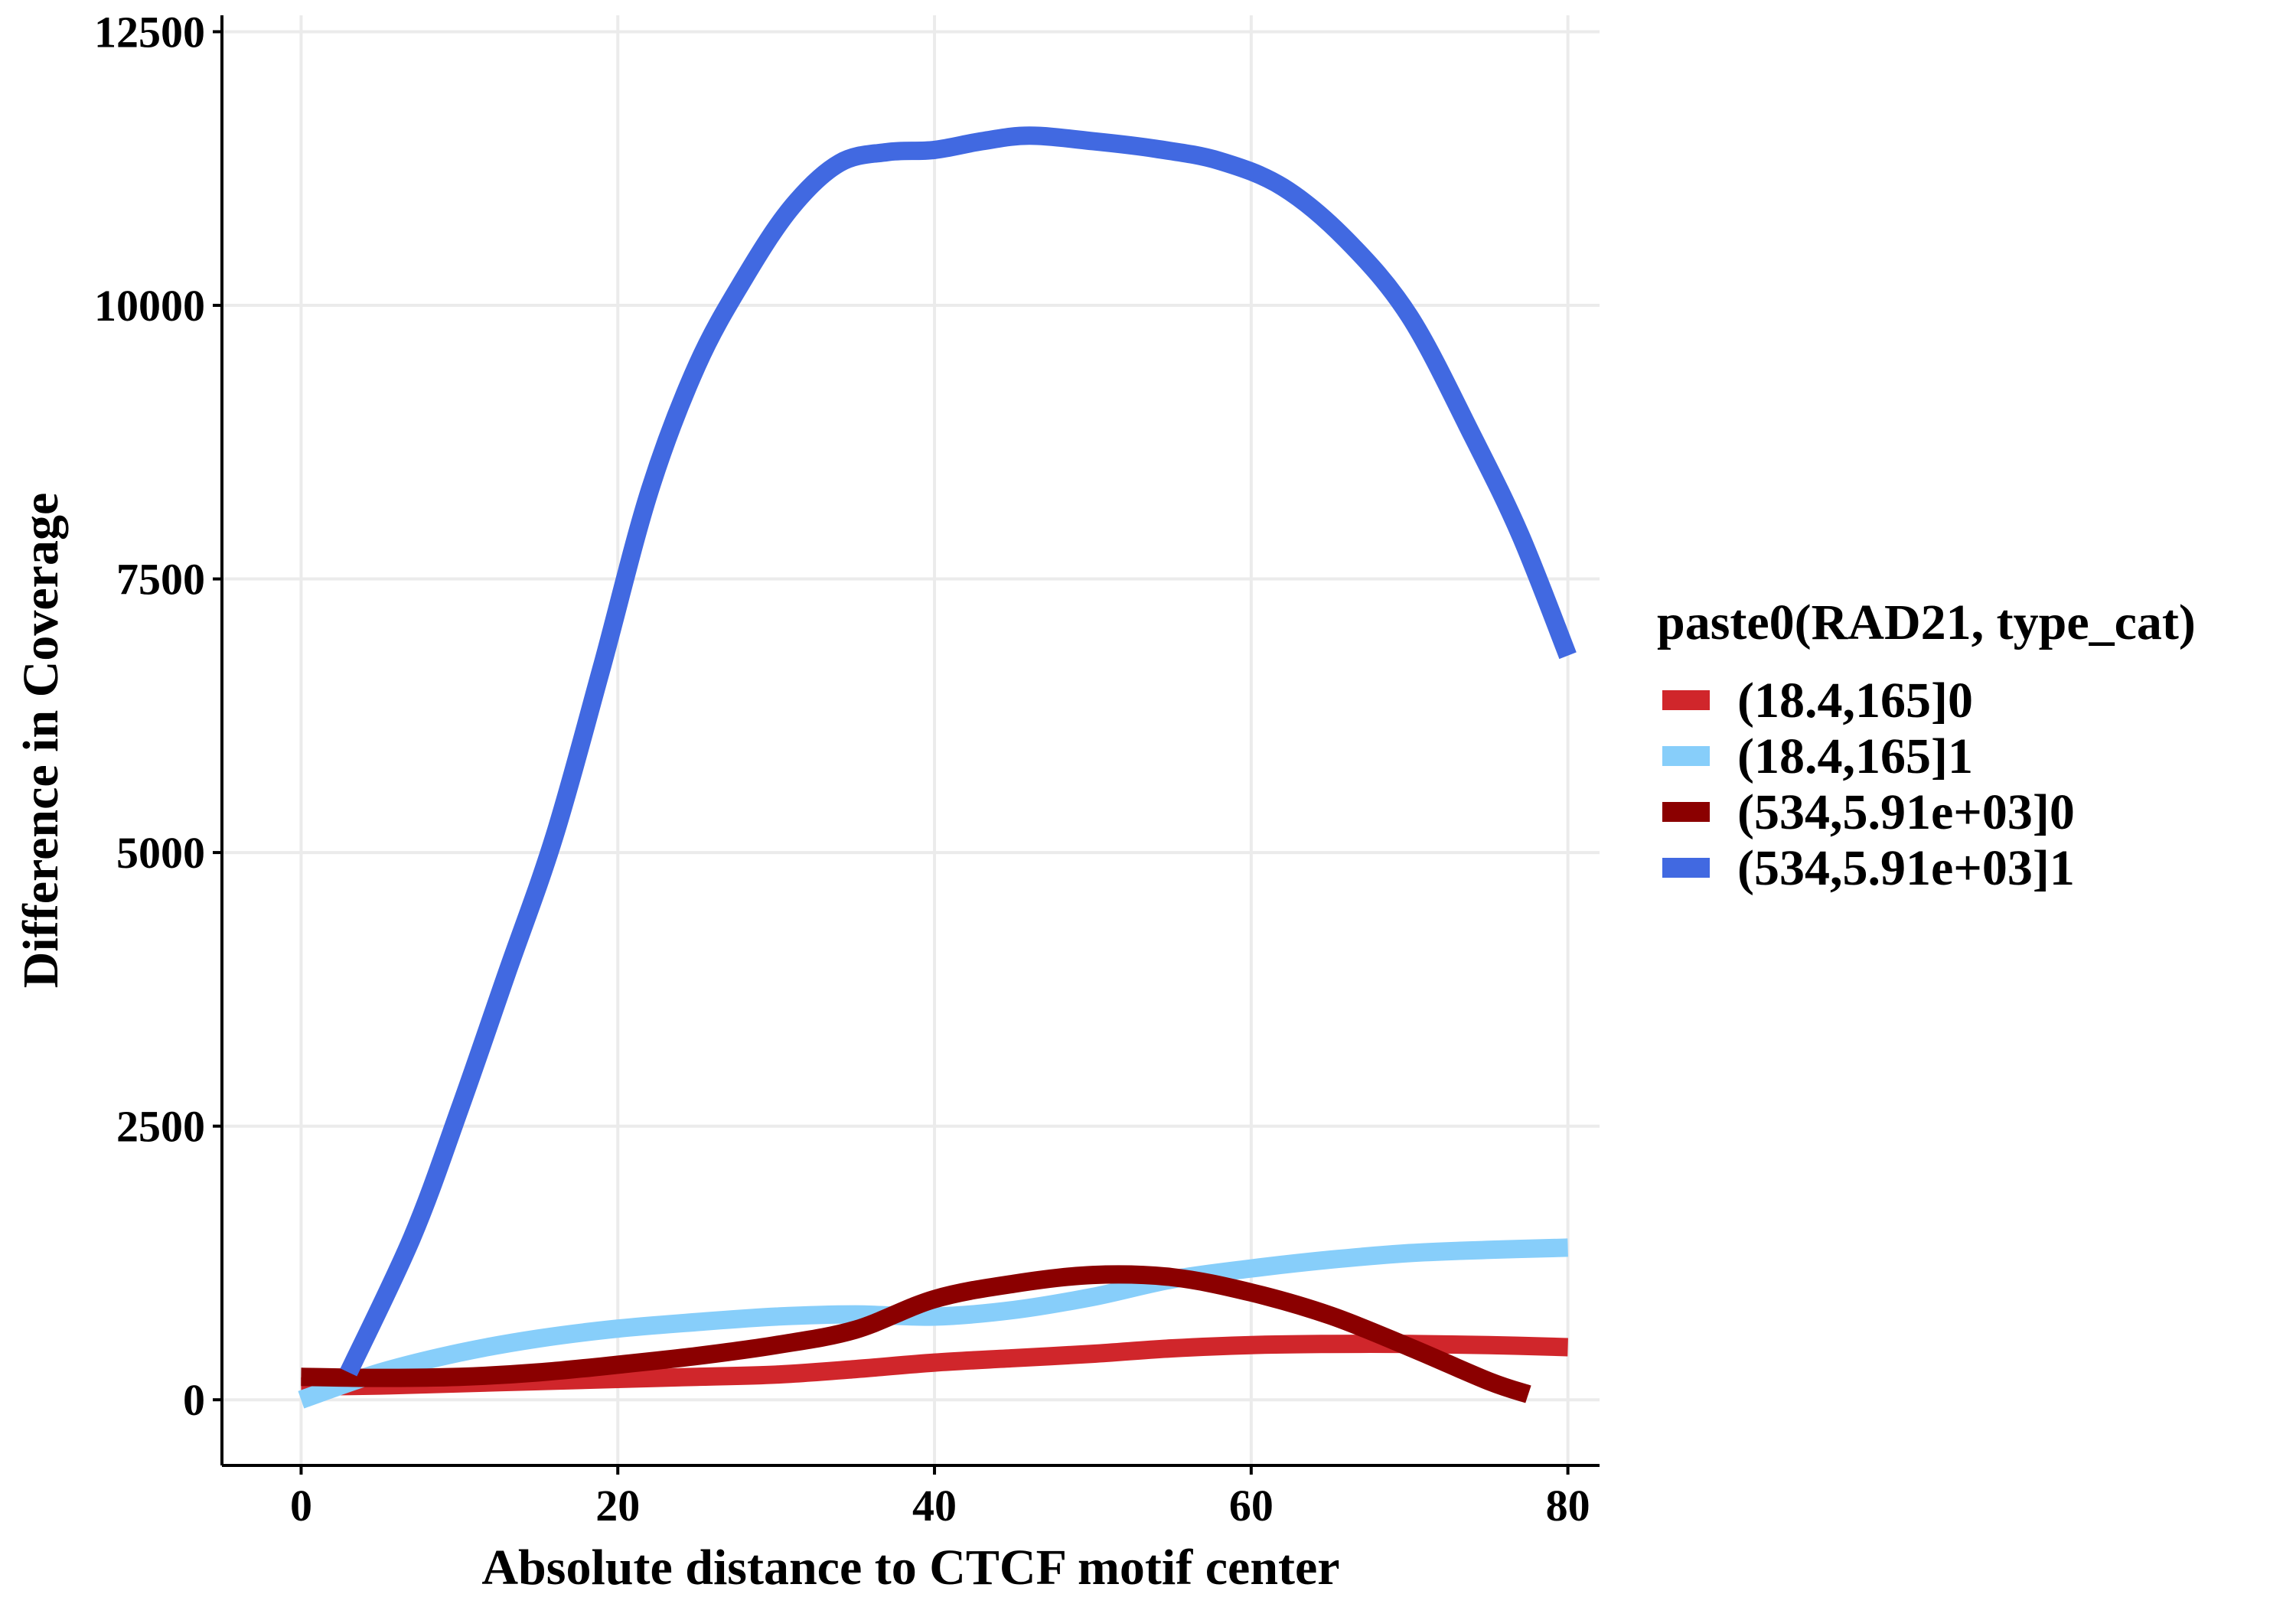 Image resolution: width=2296 pixels, height=1607 pixels. What do you see at coordinates (934, 1505) in the screenshot?
I see `x-tick-label: 40` at bounding box center [934, 1505].